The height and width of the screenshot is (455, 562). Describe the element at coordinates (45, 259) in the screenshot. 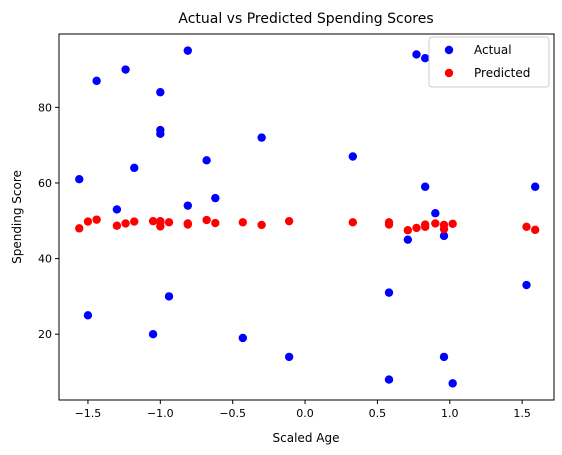

I see `y-tick-label: 40` at that location.